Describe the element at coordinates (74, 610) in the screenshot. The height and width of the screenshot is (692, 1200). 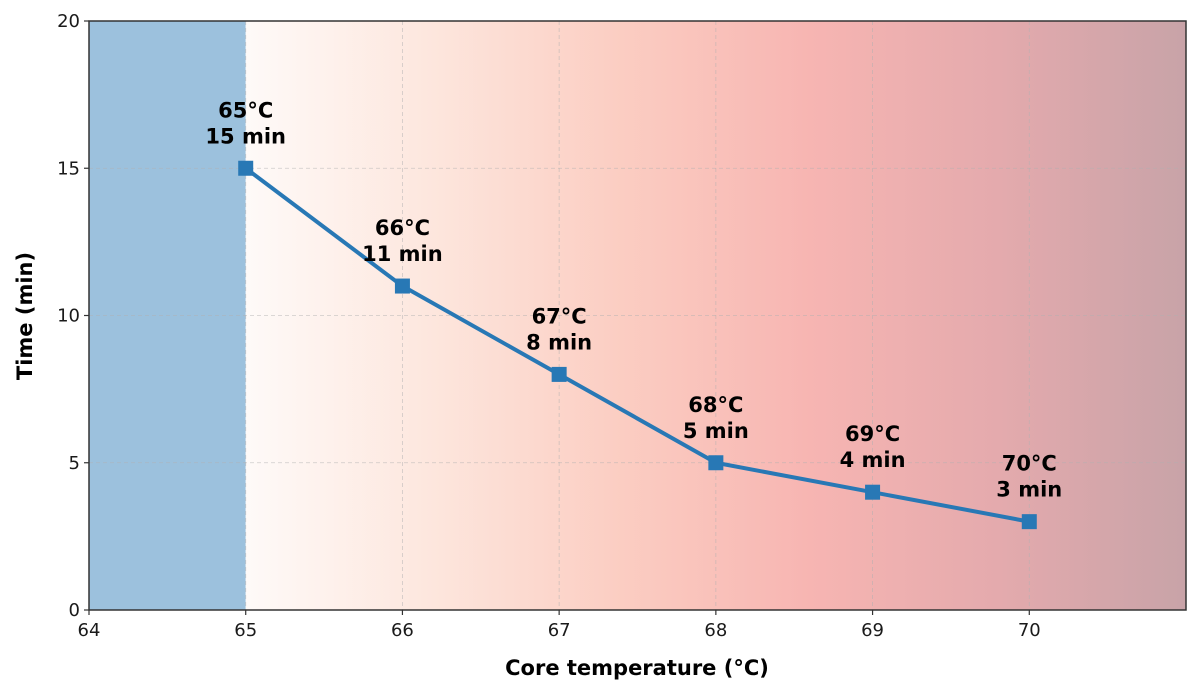
I see `y-tick-label: 0` at that location.